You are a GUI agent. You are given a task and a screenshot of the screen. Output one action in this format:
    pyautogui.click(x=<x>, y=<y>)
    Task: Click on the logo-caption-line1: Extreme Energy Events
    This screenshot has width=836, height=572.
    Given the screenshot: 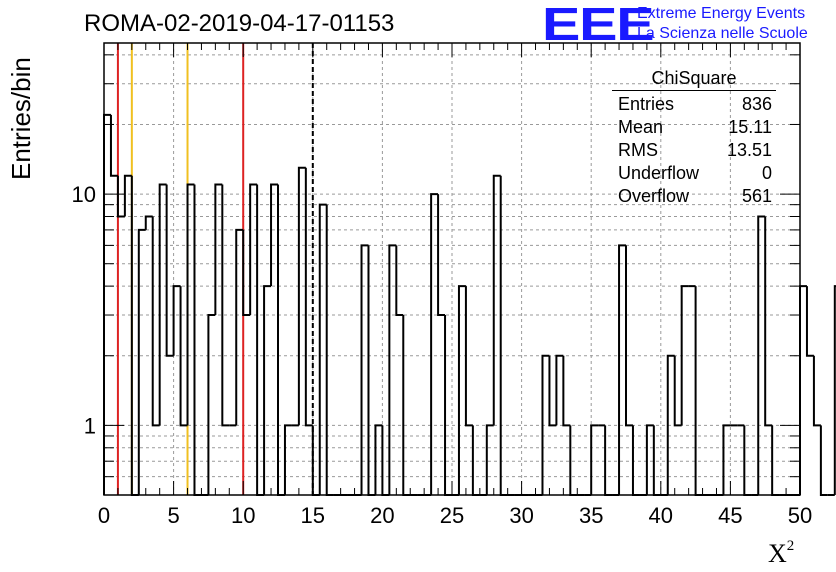 What is the action you would take?
    pyautogui.click(x=721, y=13)
    